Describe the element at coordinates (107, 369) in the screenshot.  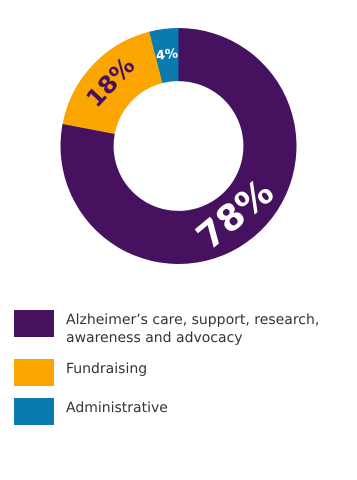
I see `legend-label: Fundraising` at that location.